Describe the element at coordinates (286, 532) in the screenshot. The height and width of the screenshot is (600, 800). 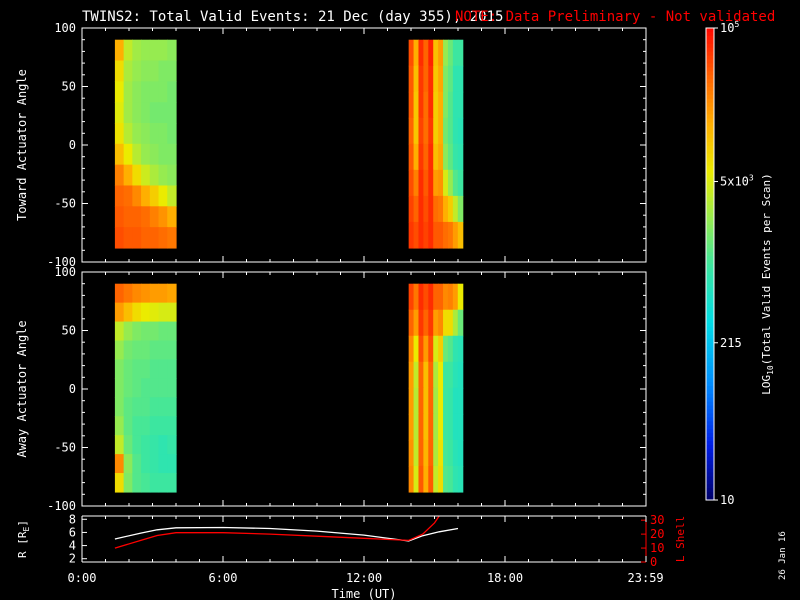
I see `orbit-lines` at that location.